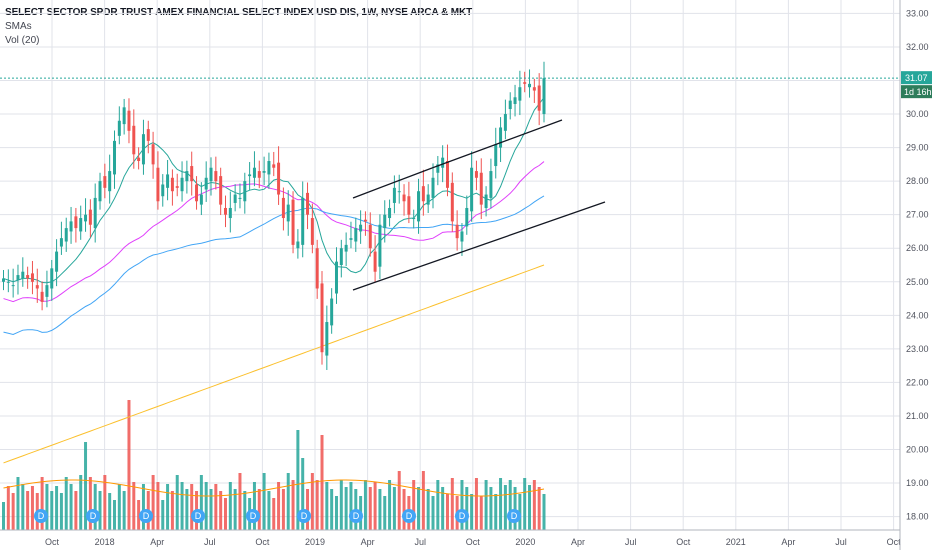  Describe the element at coordinates (18, 26) in the screenshot. I see `indicator-smas: SMAs` at that location.